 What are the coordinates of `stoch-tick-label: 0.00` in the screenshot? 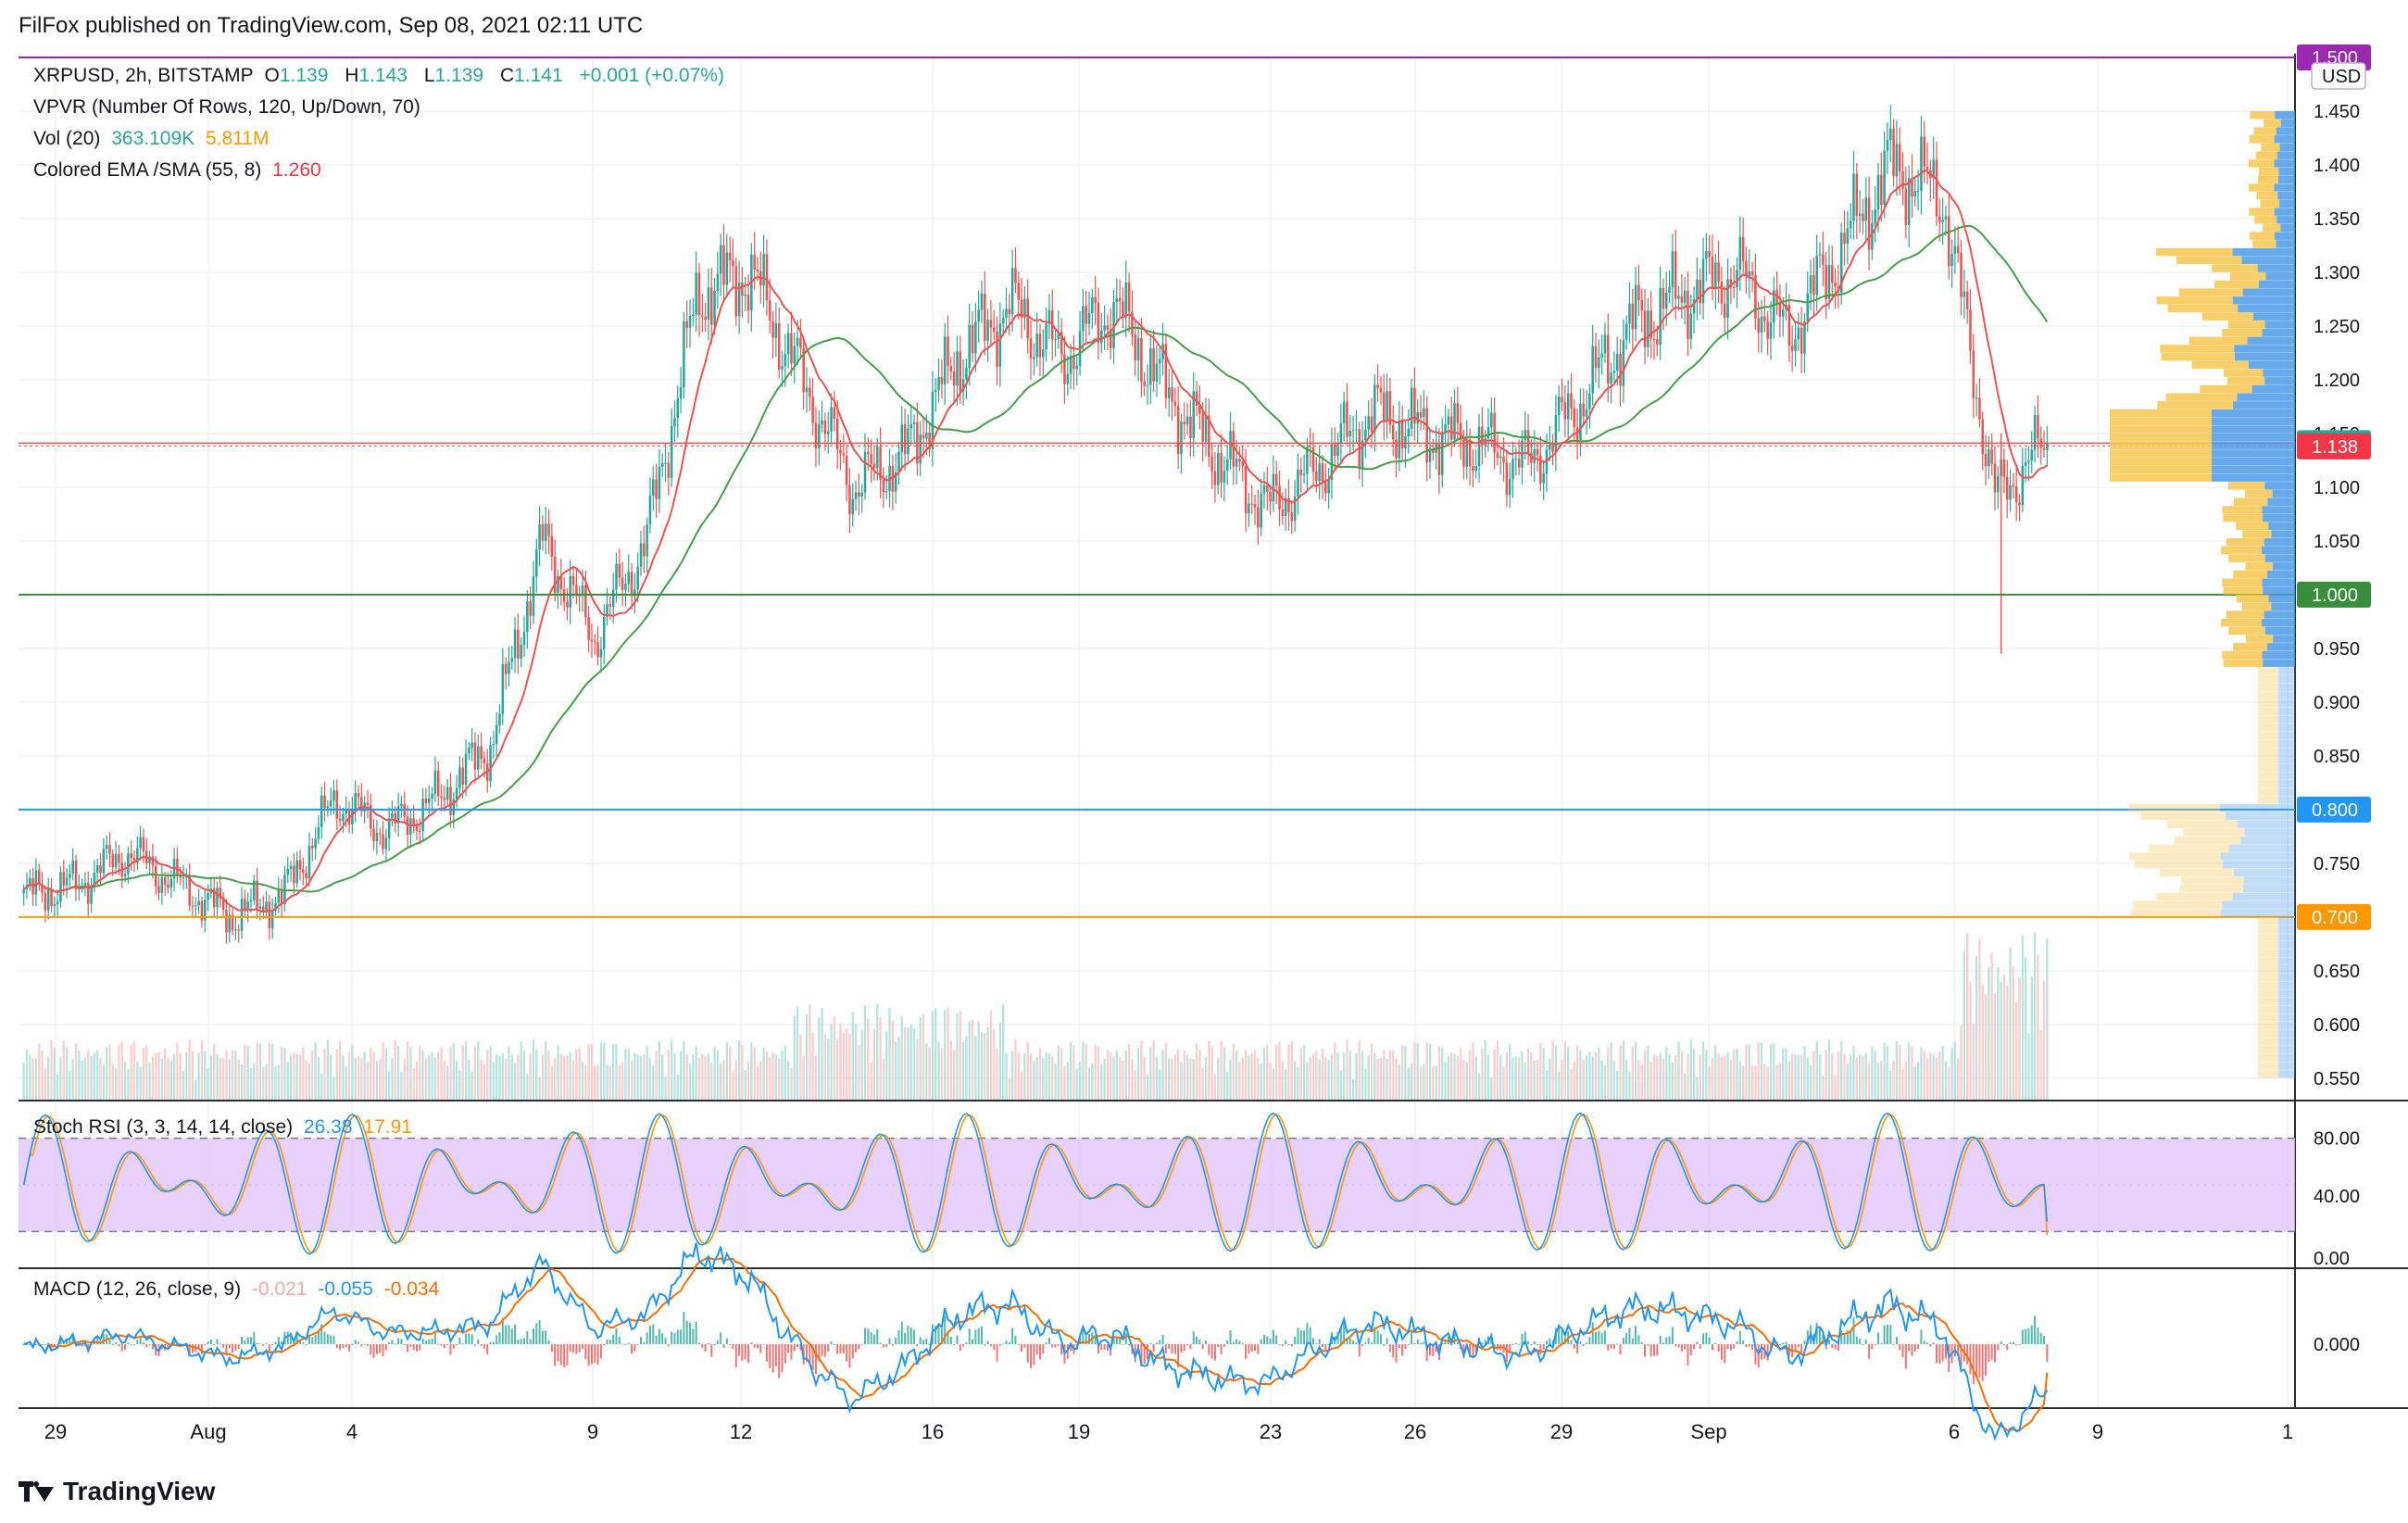 It's located at (2332, 1259).